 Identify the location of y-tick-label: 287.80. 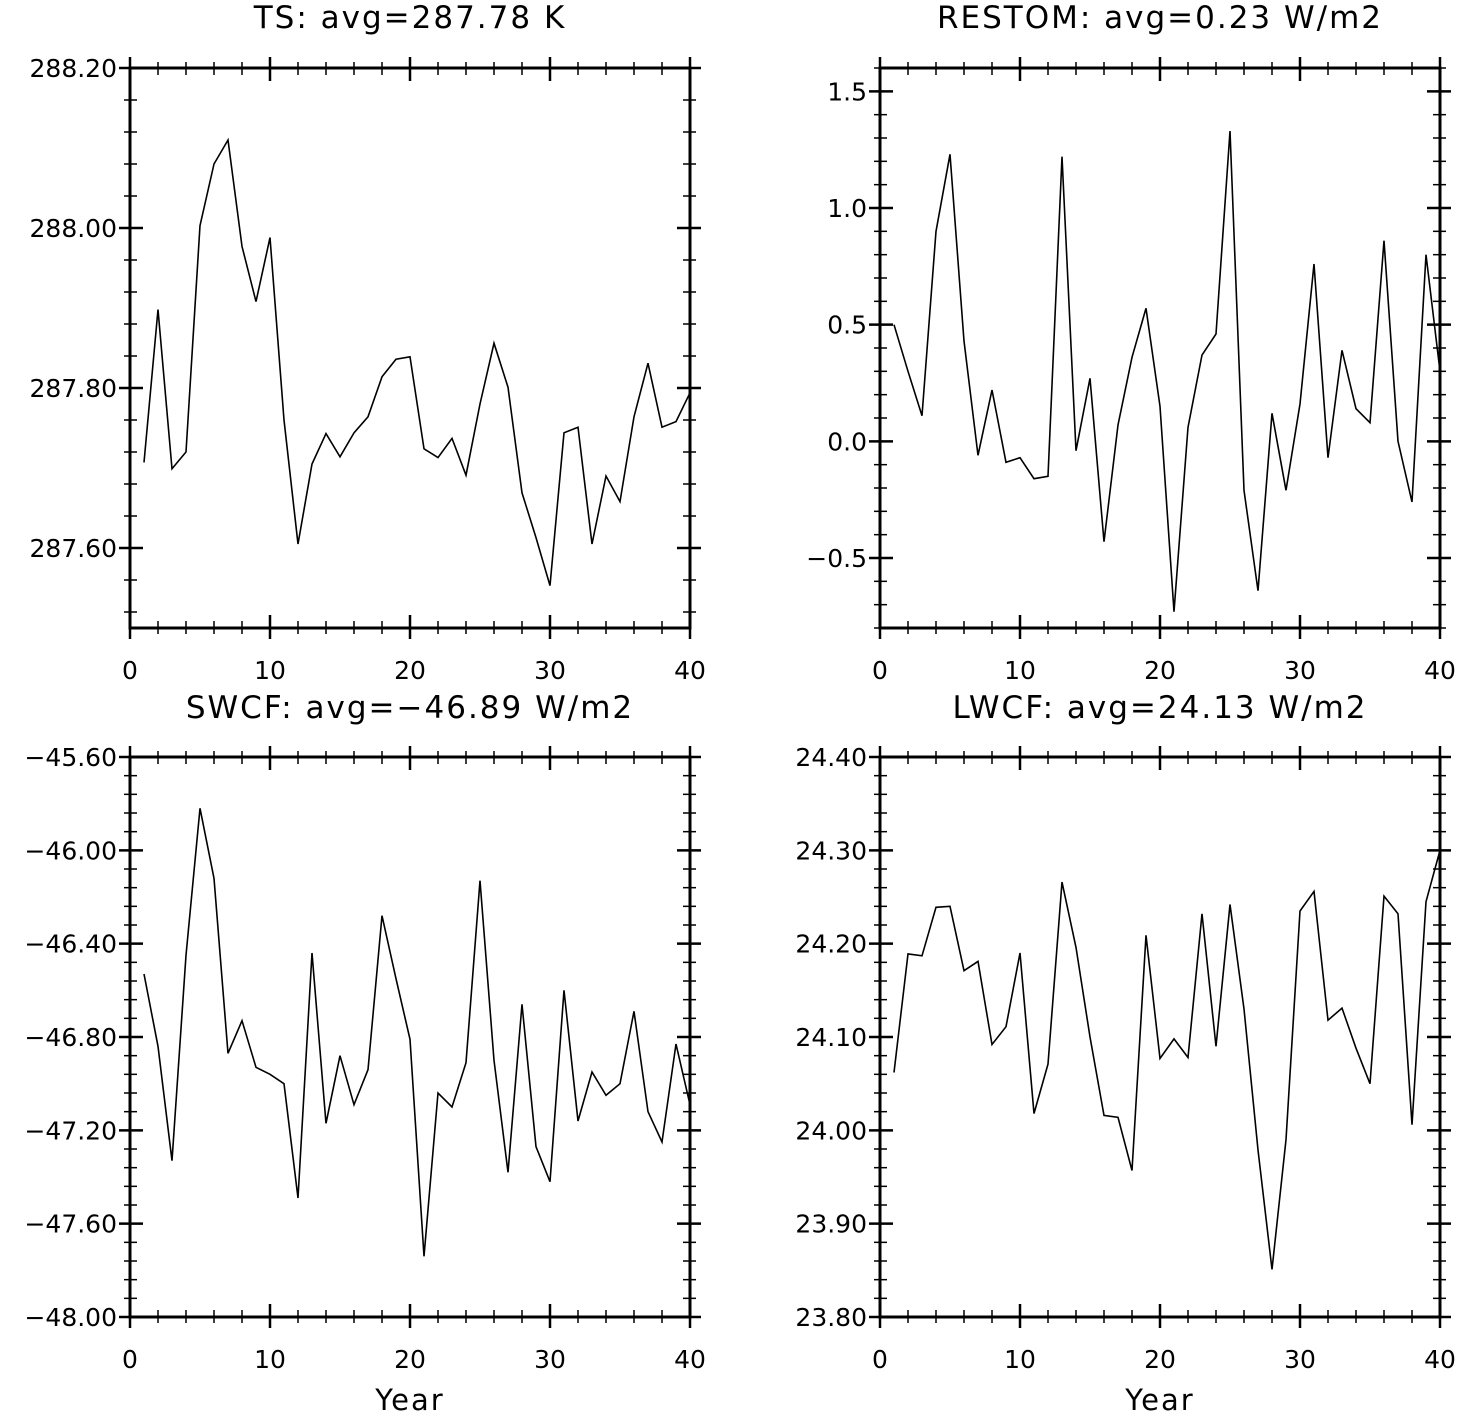
(73, 388).